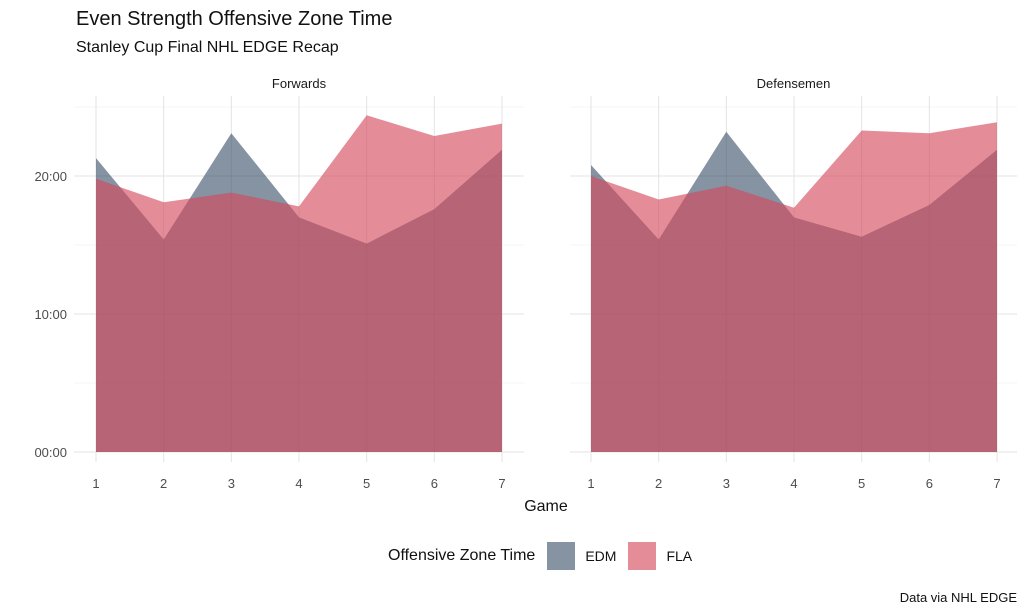 This screenshot has width=1027, height=613. I want to click on legend: Offensive Zone Time EDM FLA, so click(546, 556).